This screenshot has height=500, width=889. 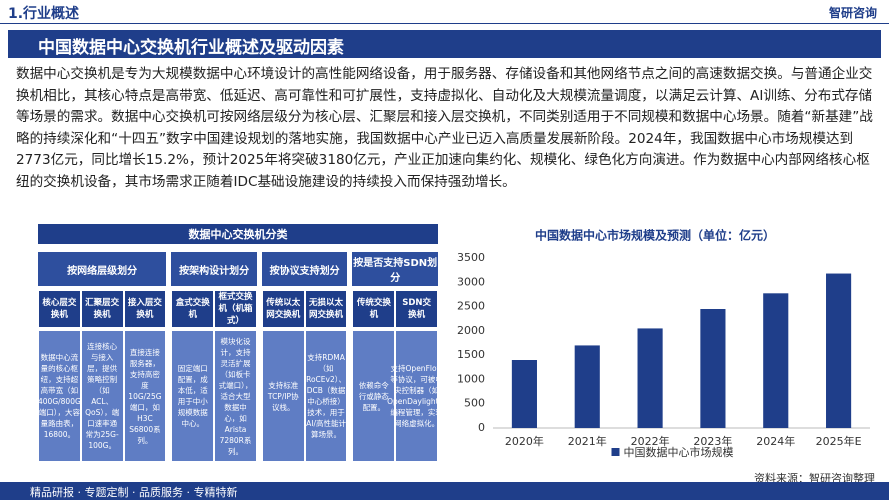 I want to click on brand: 智研咨询, so click(x=852, y=13).